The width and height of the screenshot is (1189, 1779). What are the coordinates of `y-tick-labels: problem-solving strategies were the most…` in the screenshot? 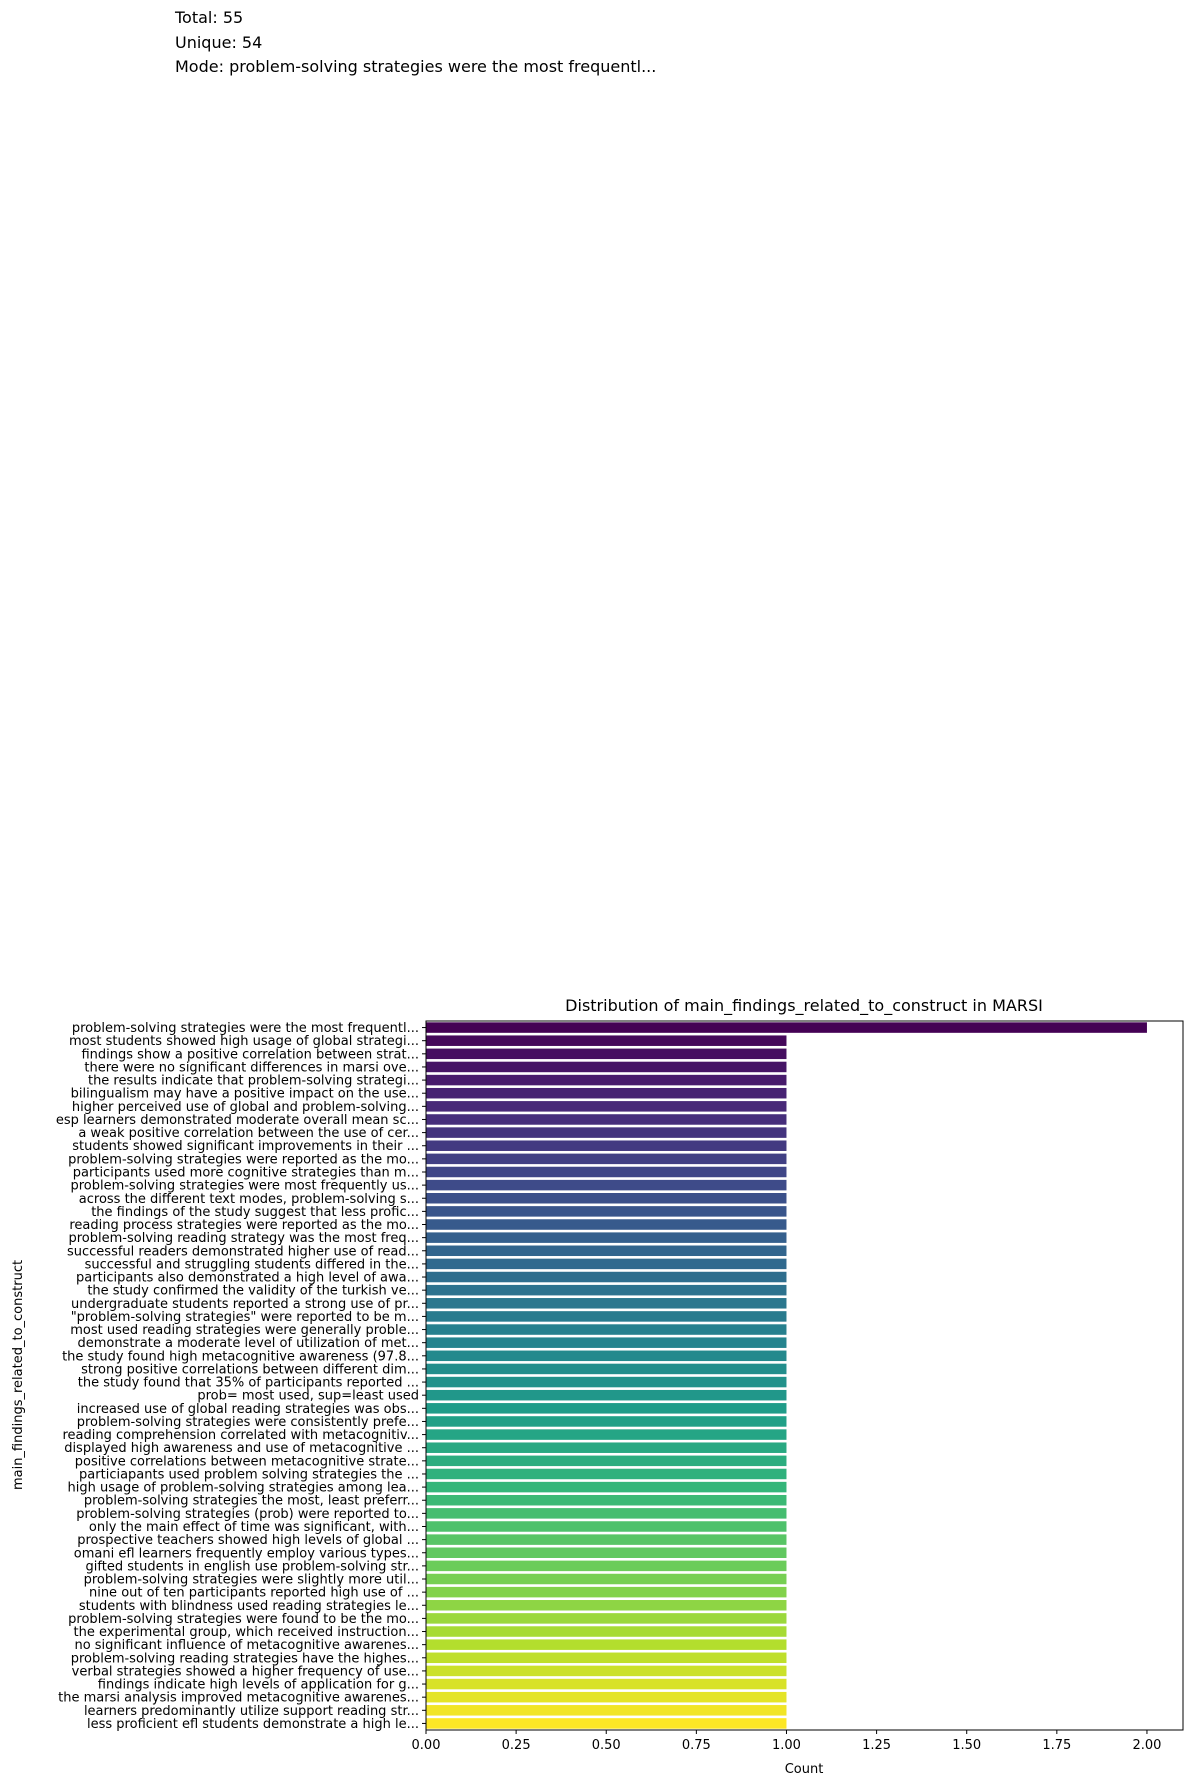 It's located at (241, 1376).